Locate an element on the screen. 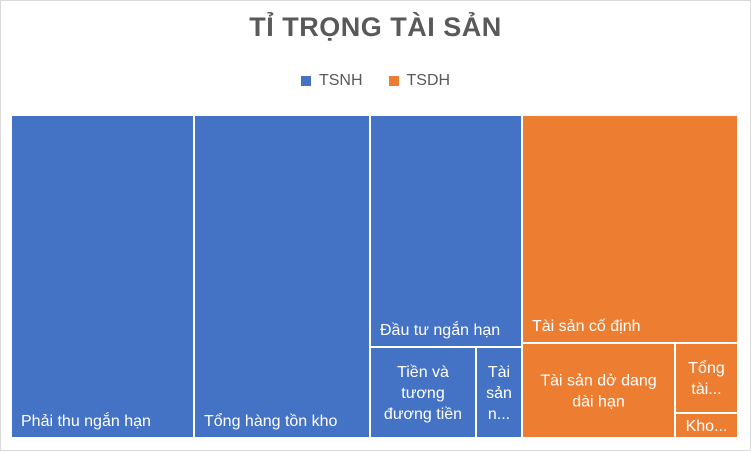 The image size is (751, 451). treemap-label-tong-hang-ton-kho: Tổng hàng tồn kho is located at coordinates (271, 421).